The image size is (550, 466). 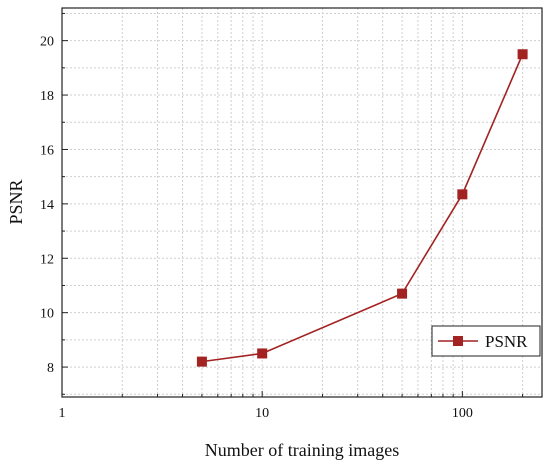 I want to click on y-tick-label: 16, so click(x=47, y=150).